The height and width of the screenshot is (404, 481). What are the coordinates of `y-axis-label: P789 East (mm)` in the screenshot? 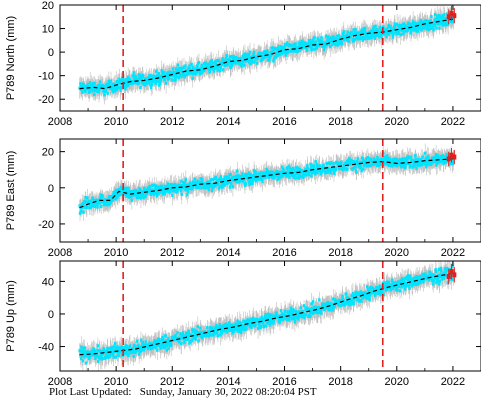 It's located at (11, 190).